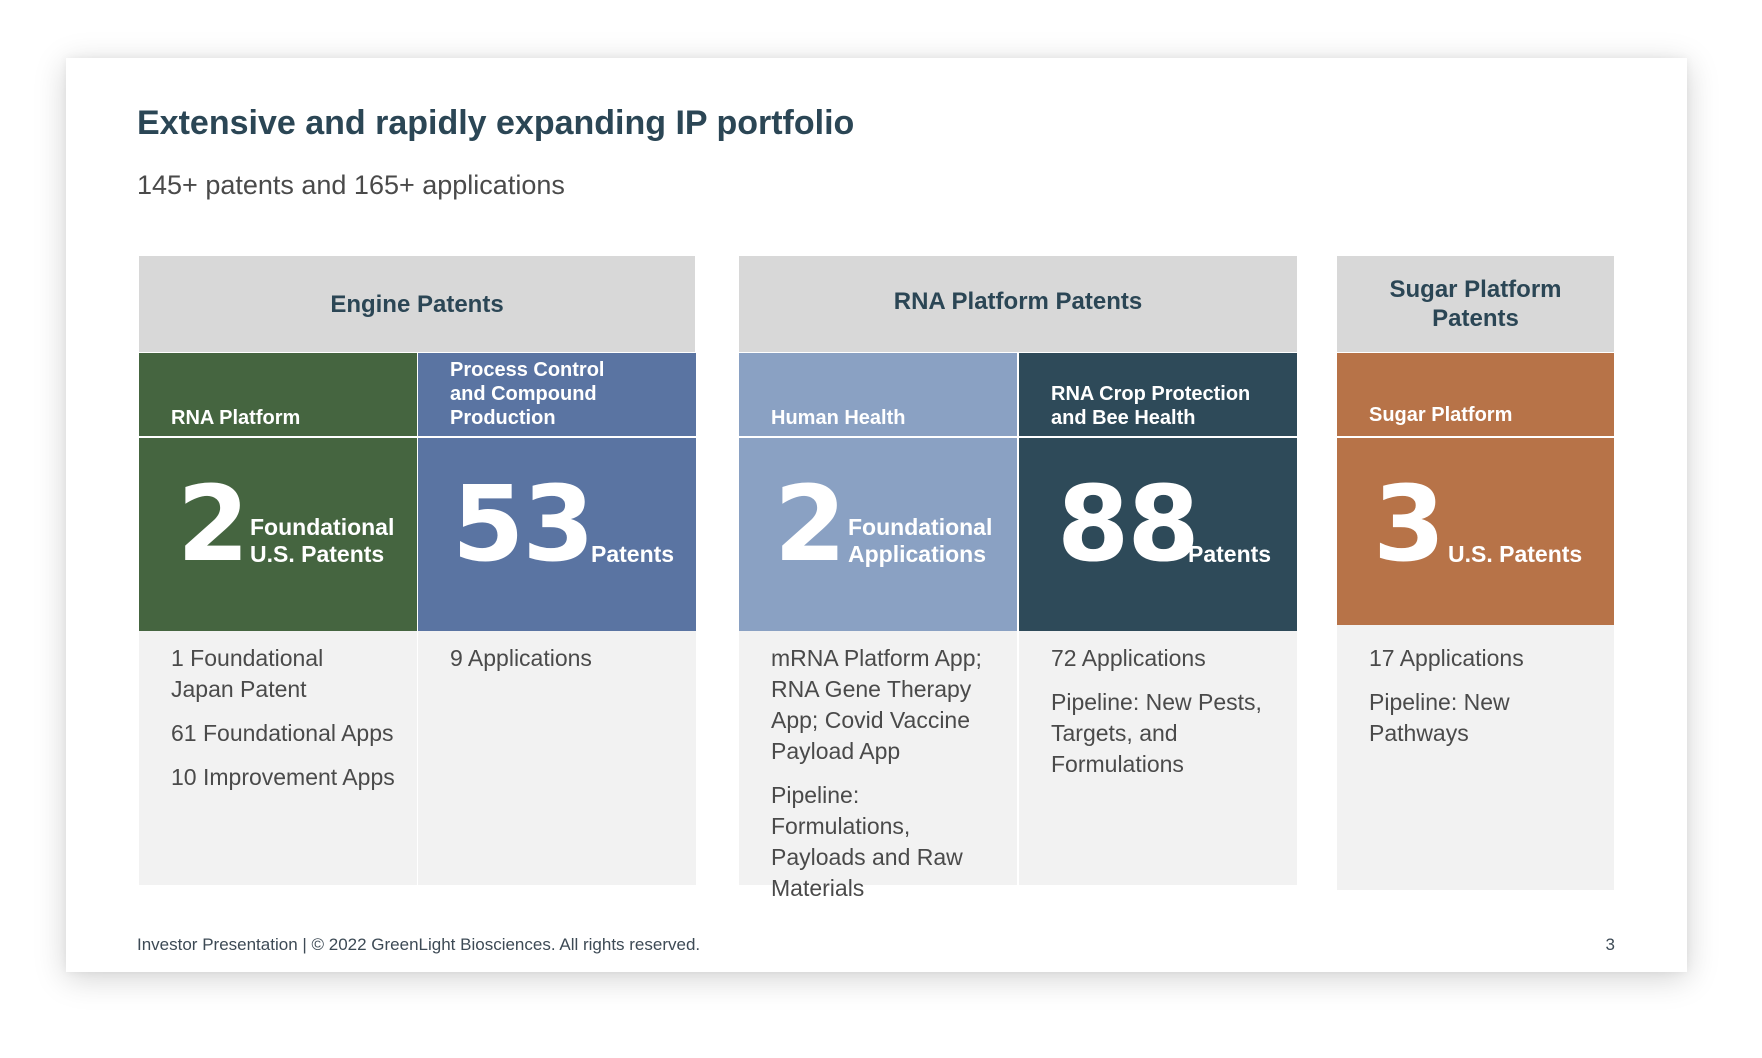 This screenshot has height=1058, width=1762. I want to click on rna-platform-stat-label-line1: Foundational, so click(322, 527).